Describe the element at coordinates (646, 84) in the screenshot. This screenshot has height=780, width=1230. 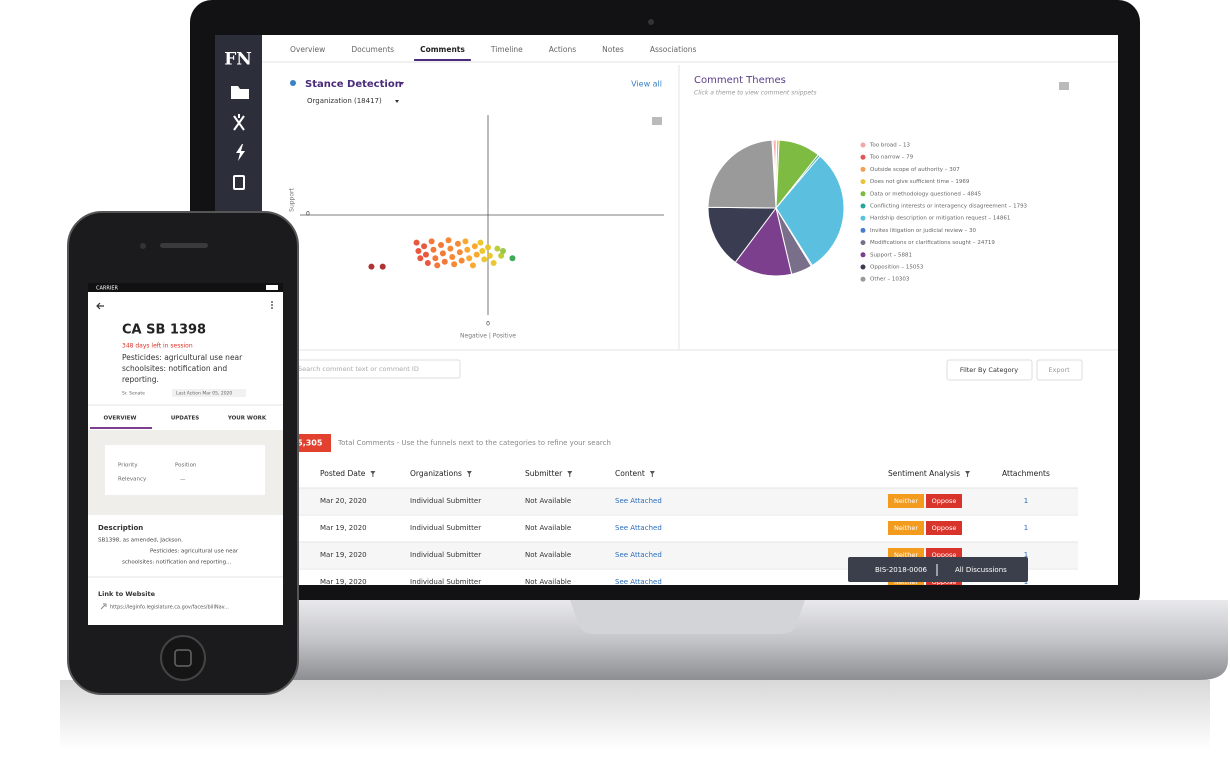
I see `view-all: View all` at that location.